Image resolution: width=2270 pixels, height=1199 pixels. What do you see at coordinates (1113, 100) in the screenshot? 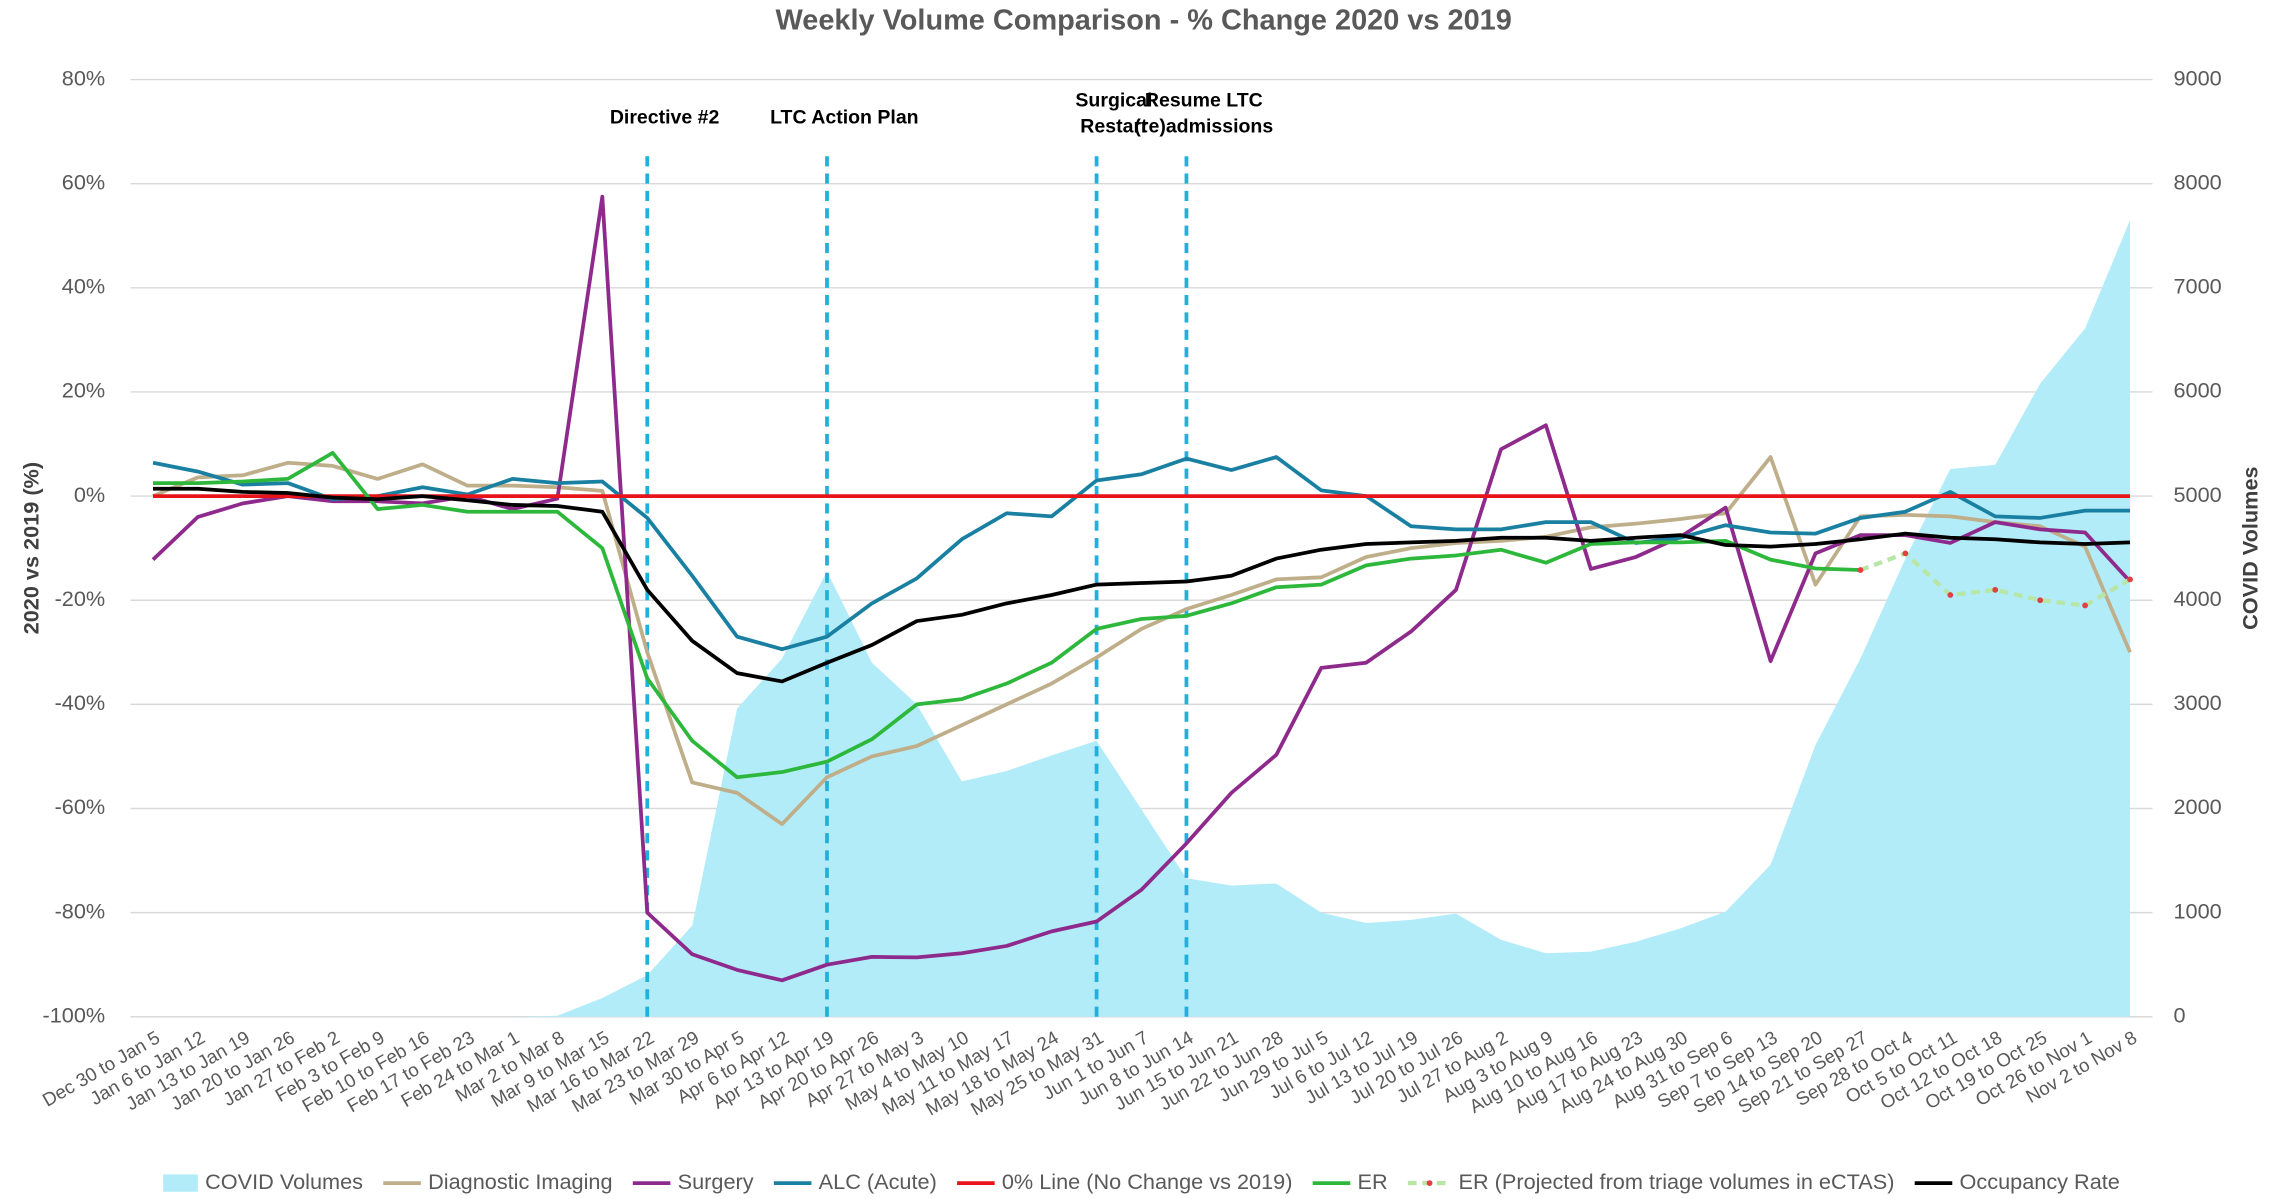
I see `annotation-label: Surgical` at bounding box center [1113, 100].